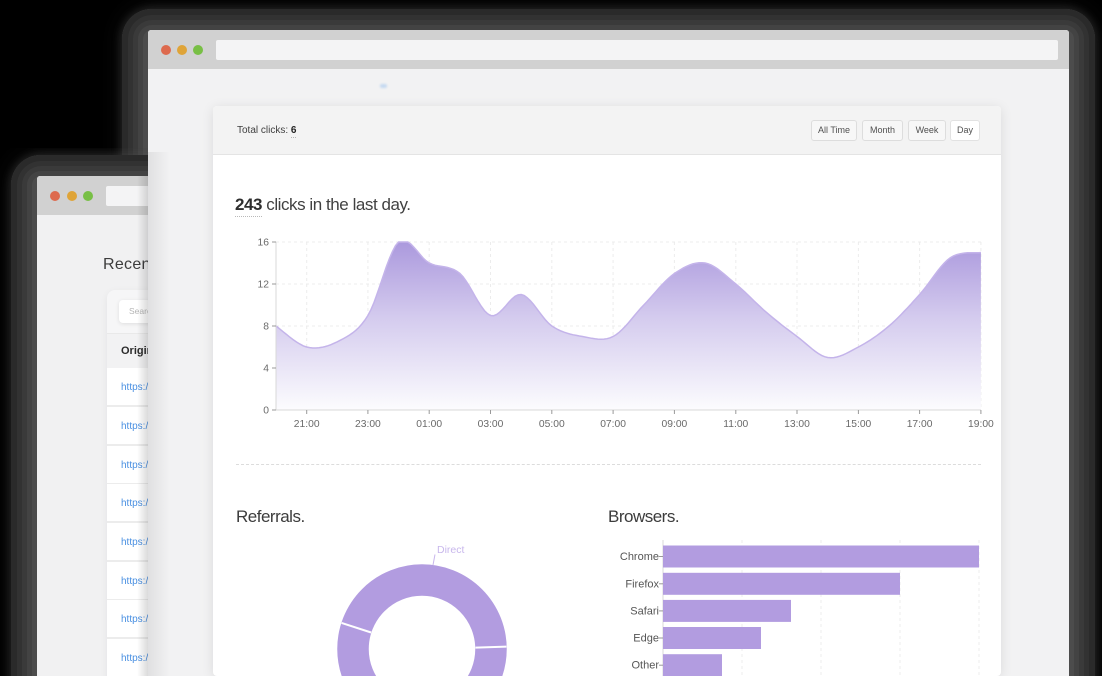  What do you see at coordinates (859, 424) in the screenshot?
I see `svg-text: 15:00` at bounding box center [859, 424].